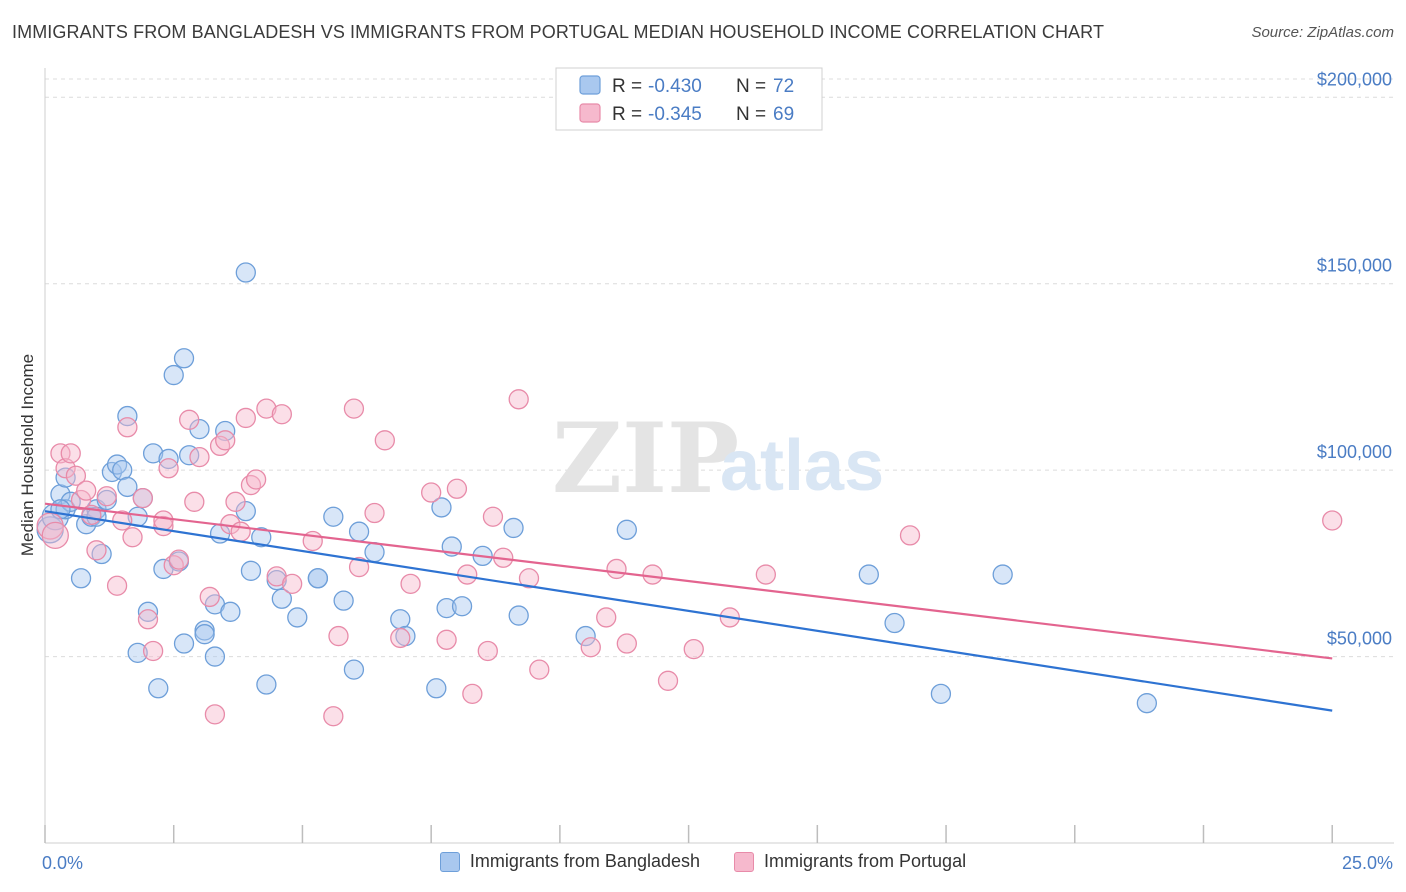 The height and width of the screenshot is (892, 1406). Describe the element at coordinates (449, 861) in the screenshot. I see `legend-swatch-bangladesh` at that location.